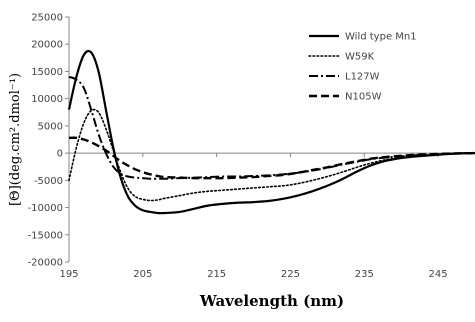 This screenshot has height=322, width=475. What do you see at coordinates (364, 274) in the screenshot?
I see `x-tick-label: 235` at bounding box center [364, 274].